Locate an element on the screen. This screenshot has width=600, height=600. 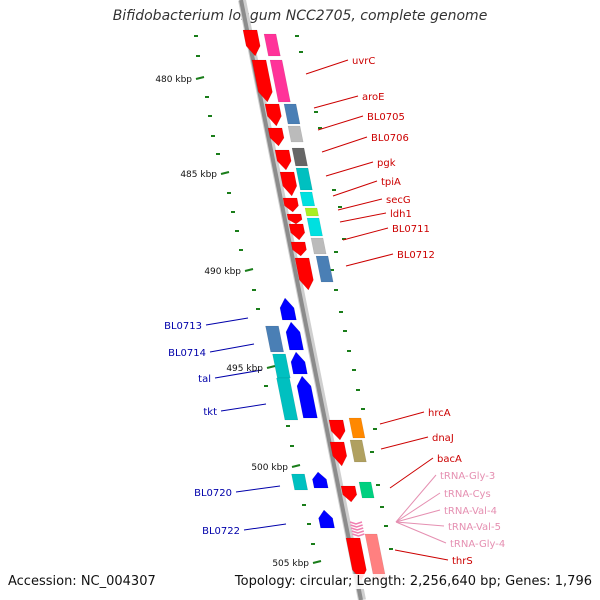
gene-arrow-tal is located at coordinates (299, 363).